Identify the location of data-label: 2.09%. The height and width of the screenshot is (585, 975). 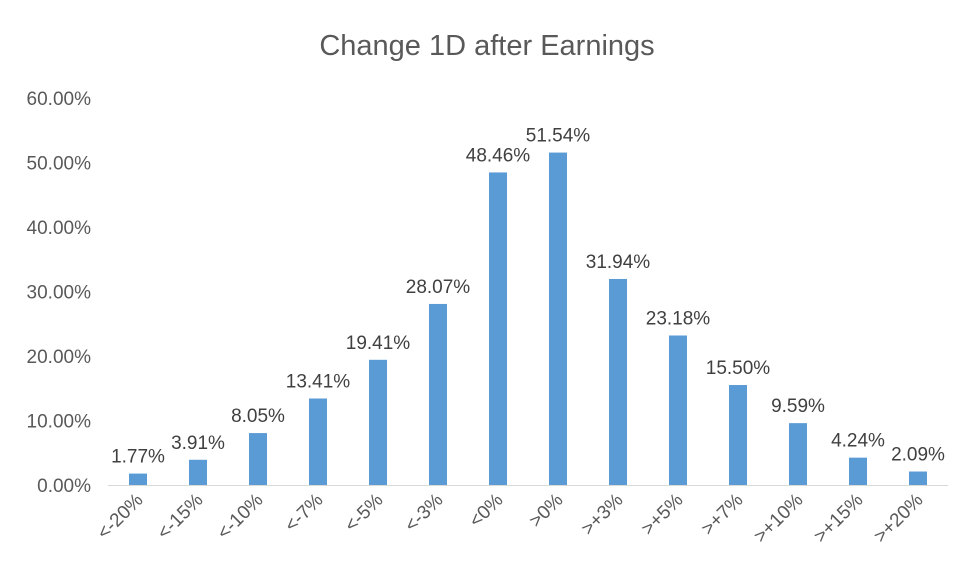
(918, 455).